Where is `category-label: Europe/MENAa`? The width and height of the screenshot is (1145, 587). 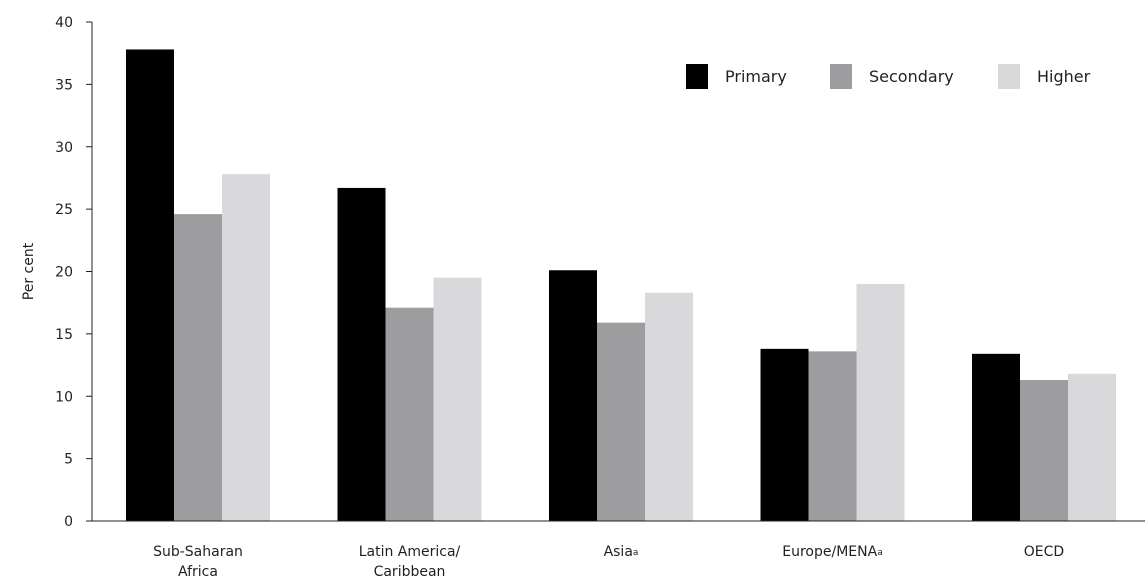 category-label: Europe/MENAa is located at coordinates (832, 552).